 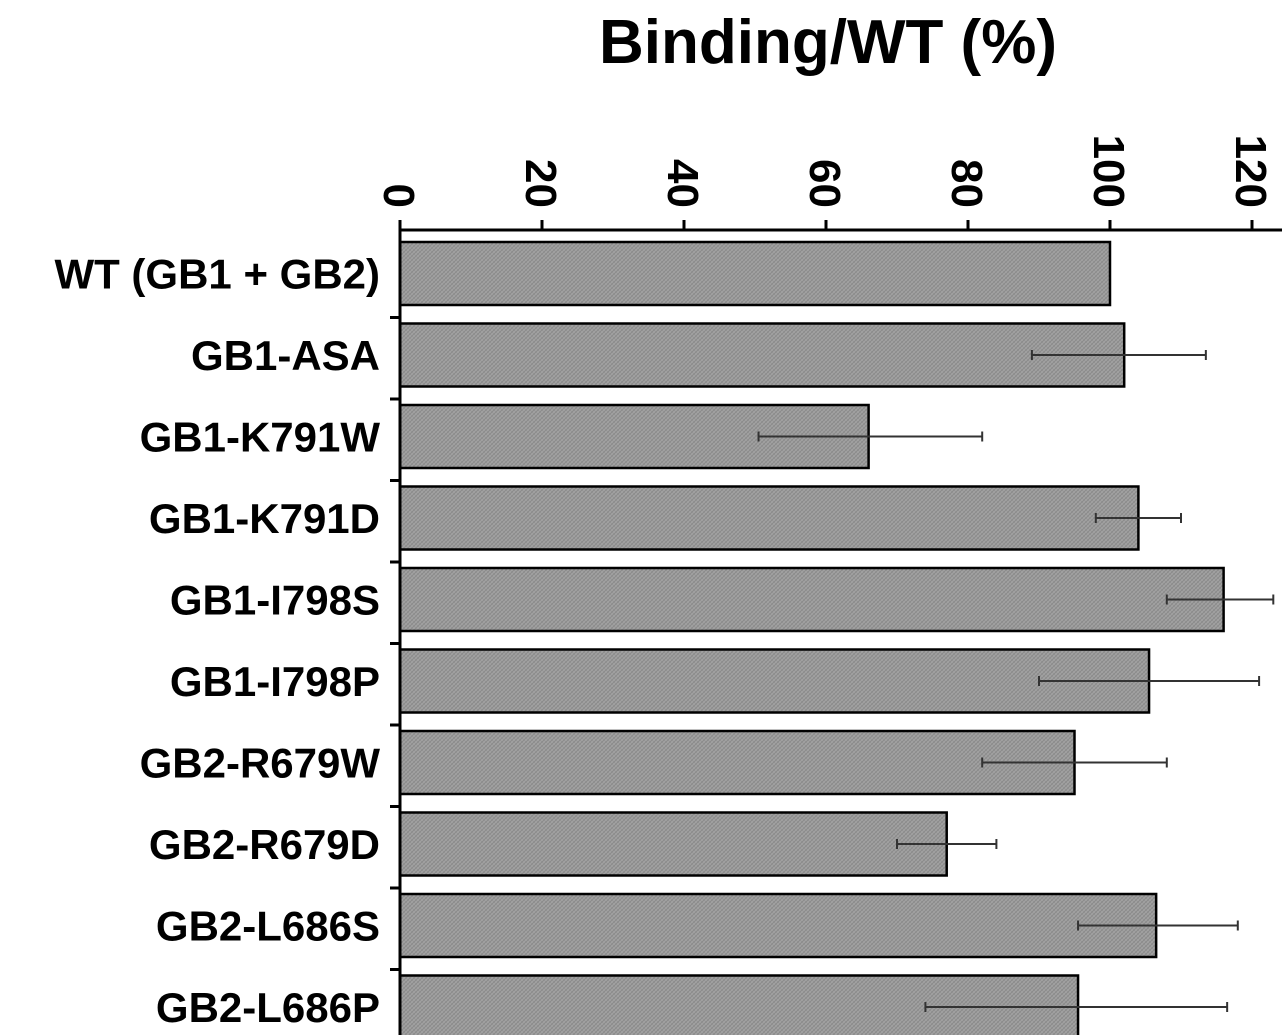 I want to click on y-category-label: GB1-K791D, so click(x=264, y=518).